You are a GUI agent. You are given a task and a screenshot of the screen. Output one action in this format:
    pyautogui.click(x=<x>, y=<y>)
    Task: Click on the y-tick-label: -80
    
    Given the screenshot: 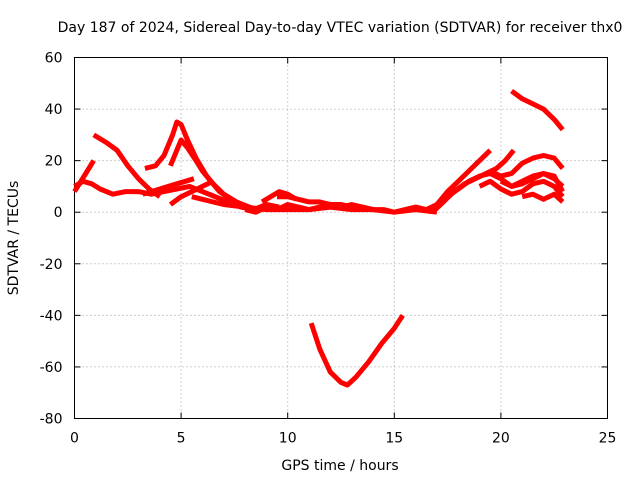 What is the action you would take?
    pyautogui.click(x=51, y=420)
    